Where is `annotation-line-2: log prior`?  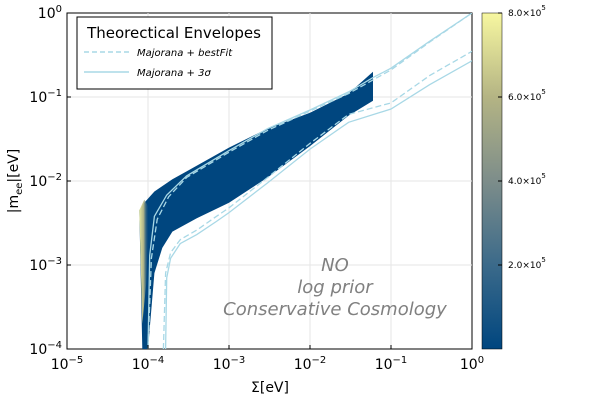 annotation-line-2: log prior is located at coordinates (335, 287).